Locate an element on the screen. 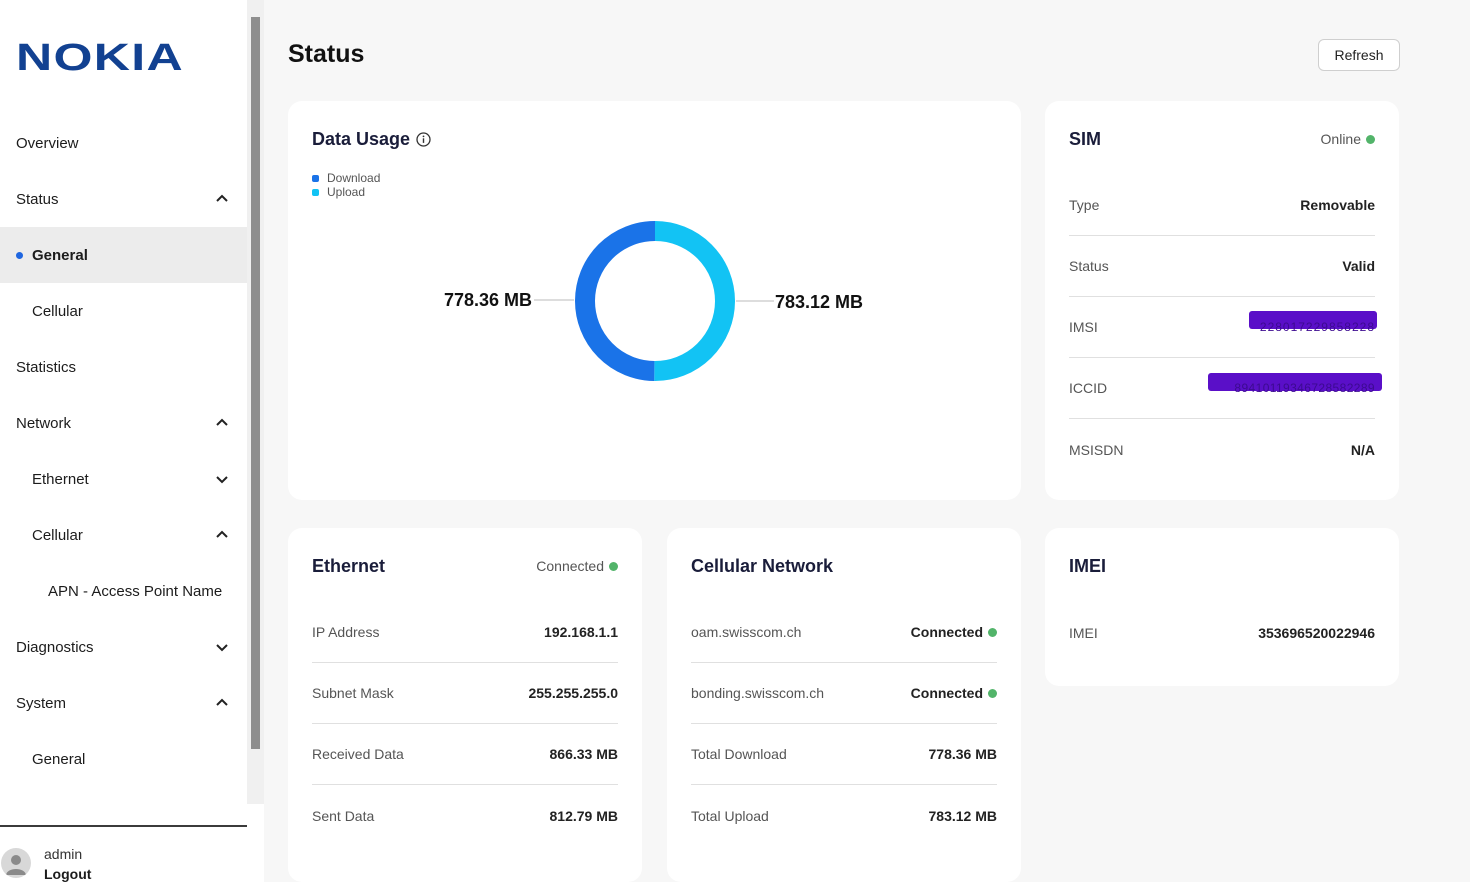 This screenshot has width=1470, height=882. imei-card: IMEI IMEI 353696520022946 is located at coordinates (1222, 607).